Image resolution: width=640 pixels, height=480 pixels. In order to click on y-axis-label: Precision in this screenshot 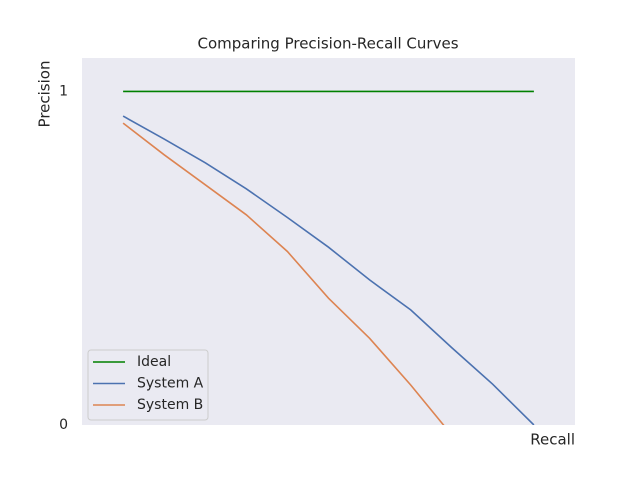, I will do `click(45, 94)`.